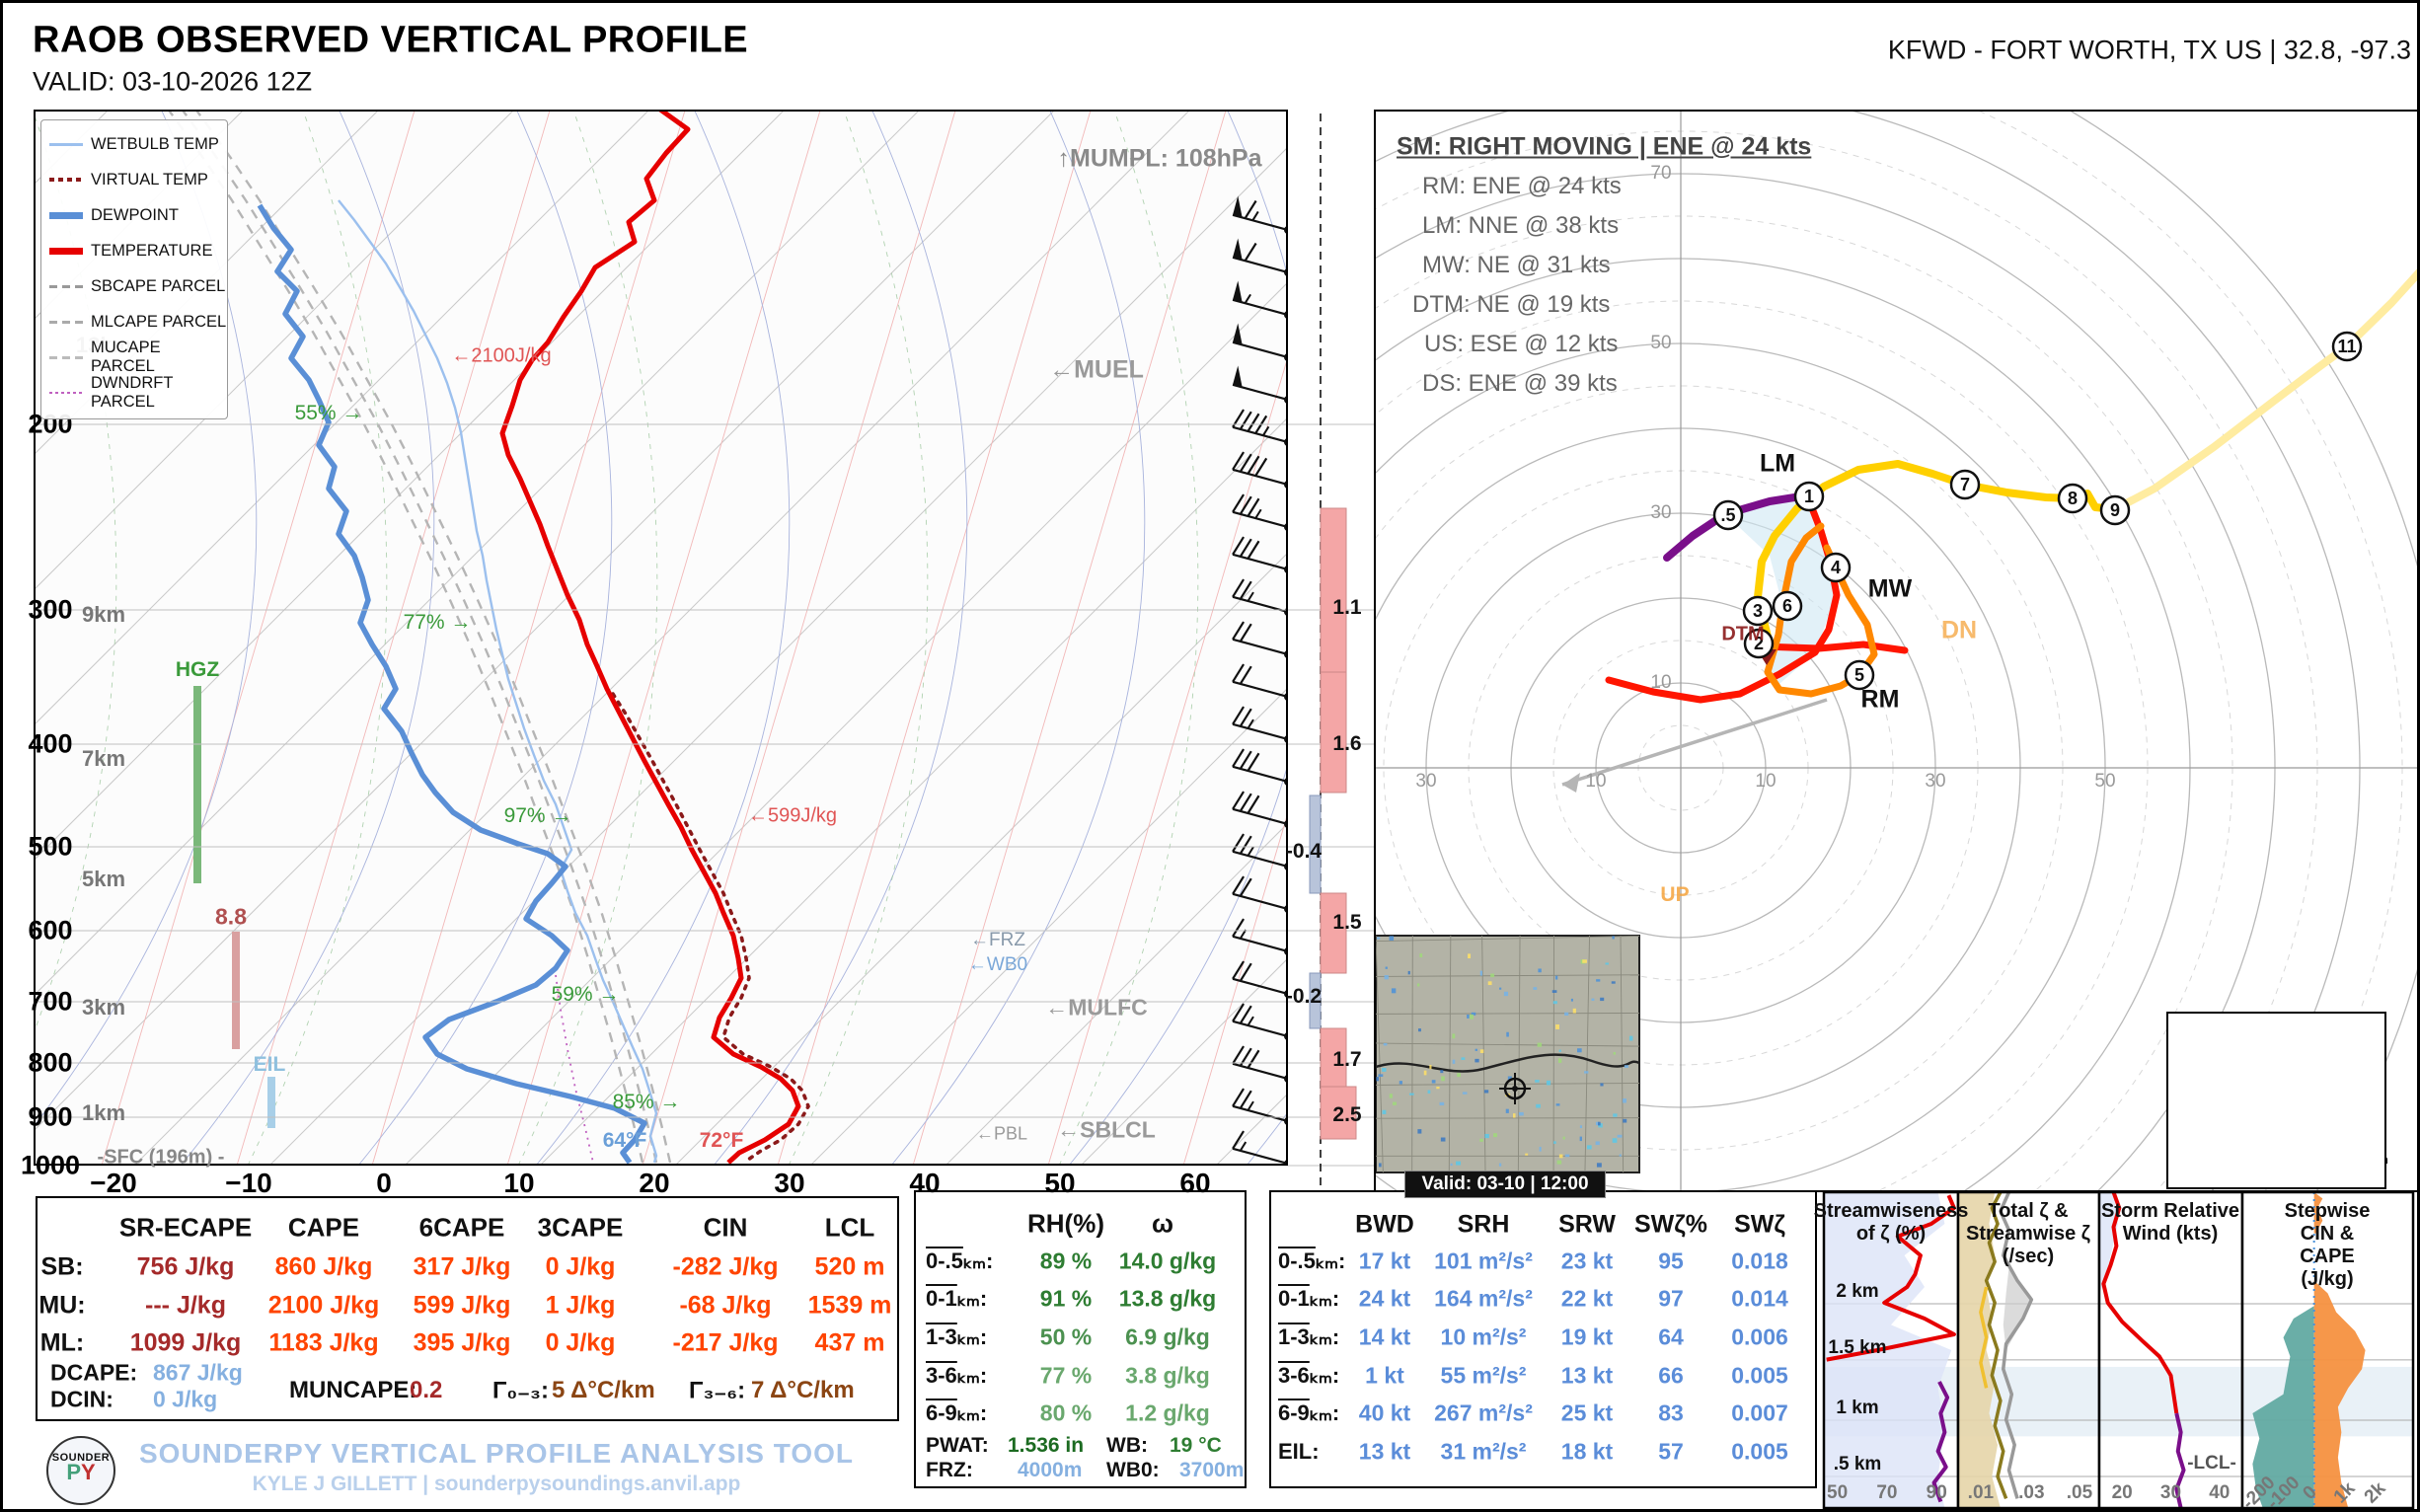 This screenshot has height=1512, width=2420. Describe the element at coordinates (1857, 1291) in the screenshot. I see `miniplot-ylabel: 2 km` at that location.